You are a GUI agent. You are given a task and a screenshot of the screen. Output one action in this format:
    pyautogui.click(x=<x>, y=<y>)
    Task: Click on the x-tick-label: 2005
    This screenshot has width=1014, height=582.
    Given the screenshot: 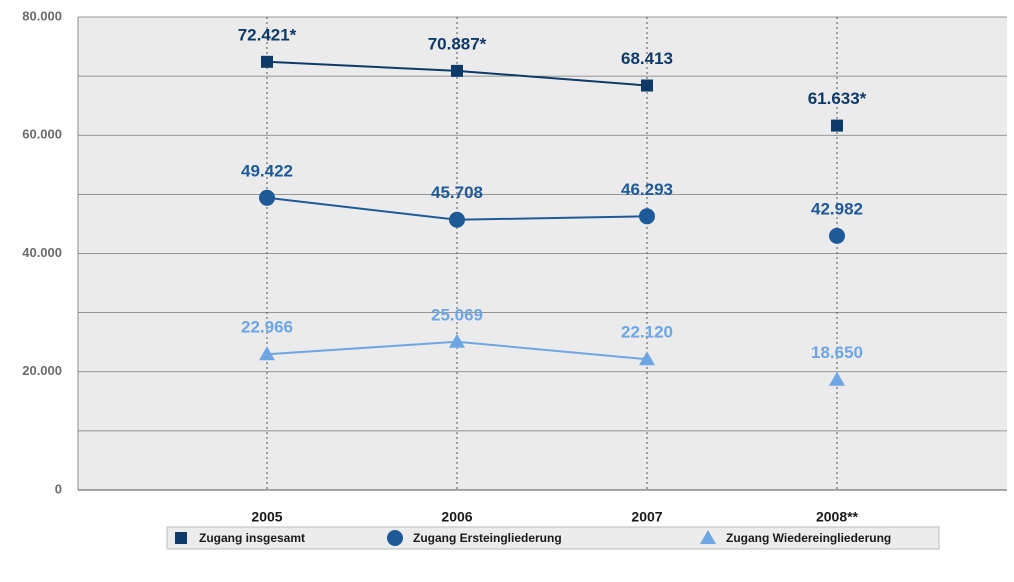 What is the action you would take?
    pyautogui.click(x=266, y=517)
    